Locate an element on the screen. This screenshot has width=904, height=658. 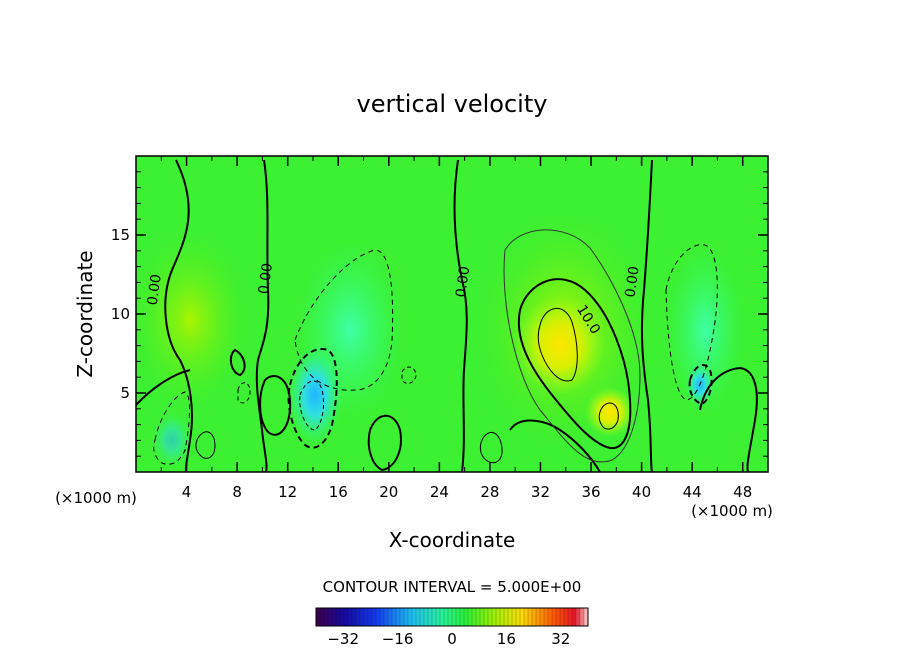
colorbar-ticks: −32 −16 0 16 32 is located at coordinates (448, 639).